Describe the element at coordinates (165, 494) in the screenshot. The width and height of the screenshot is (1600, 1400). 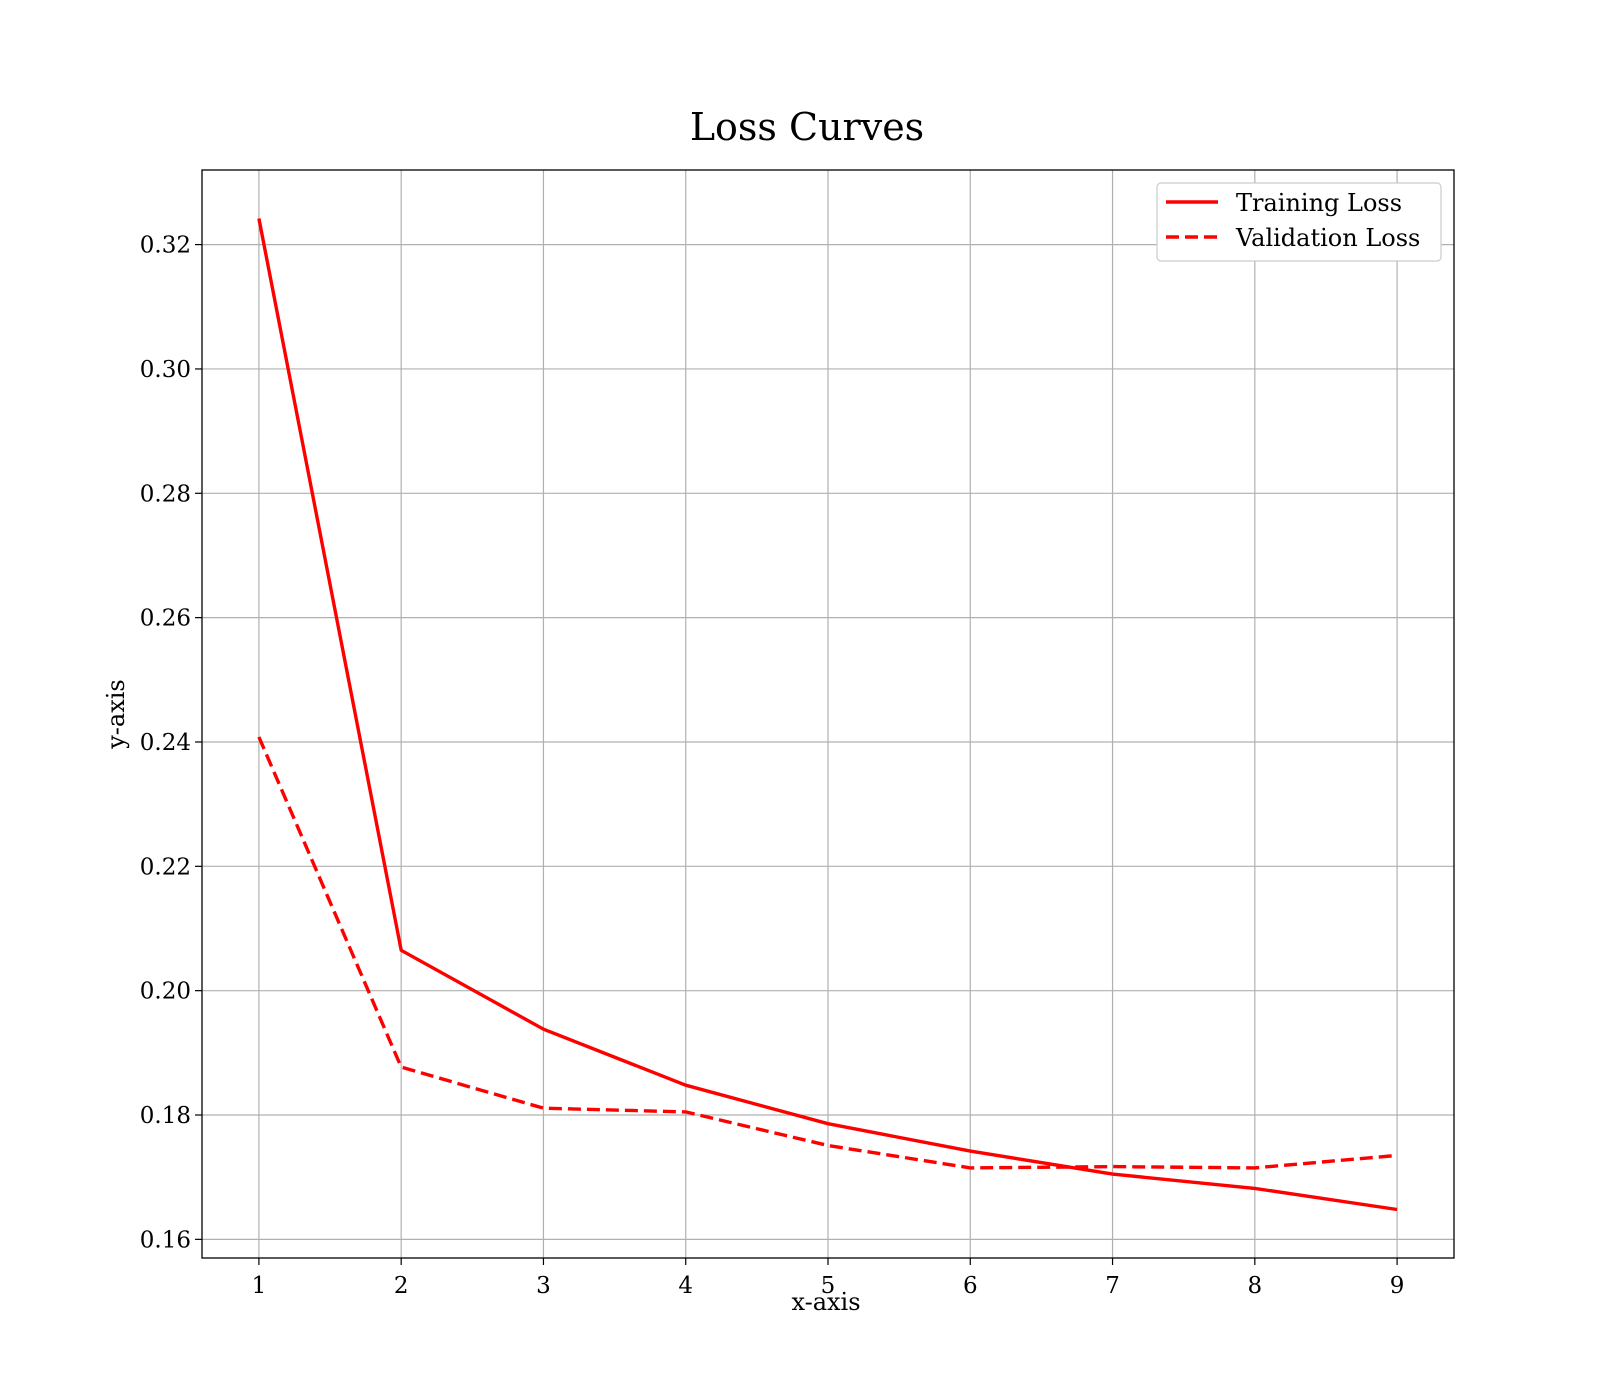
I see `y-tick-label: 0.28` at that location.